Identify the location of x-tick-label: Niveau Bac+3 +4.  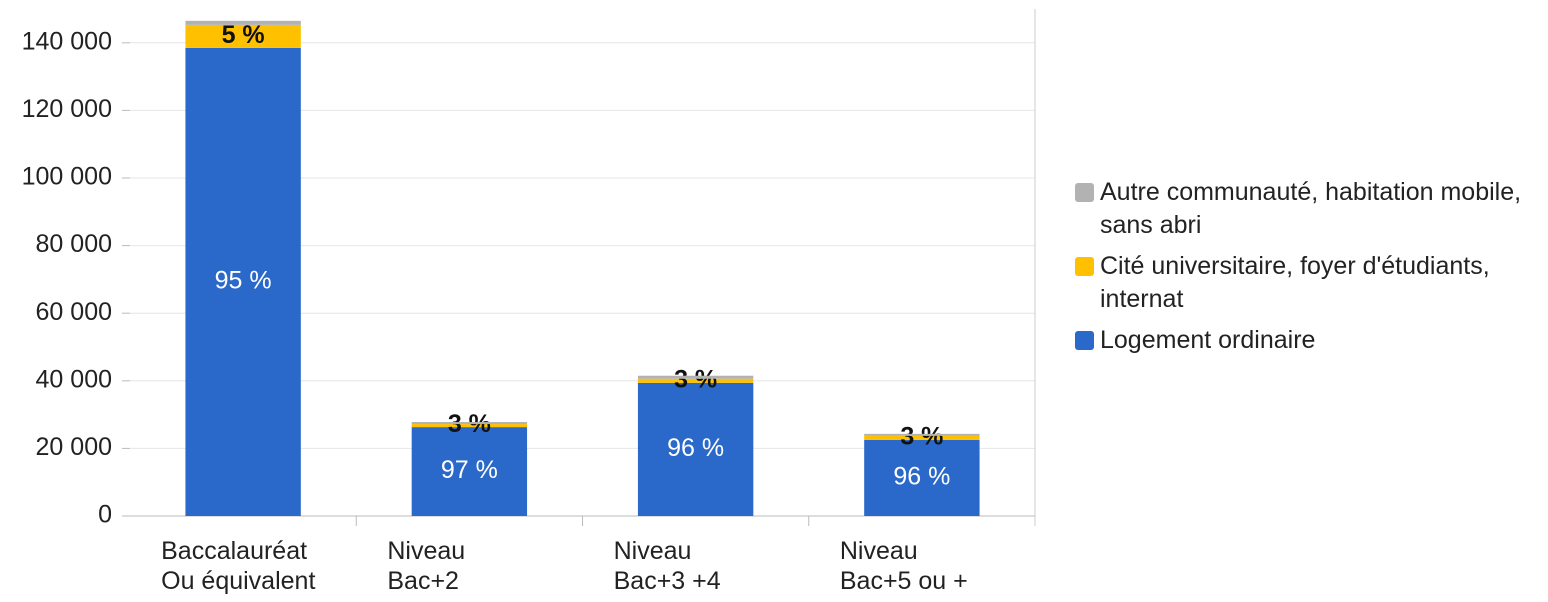
(667, 566).